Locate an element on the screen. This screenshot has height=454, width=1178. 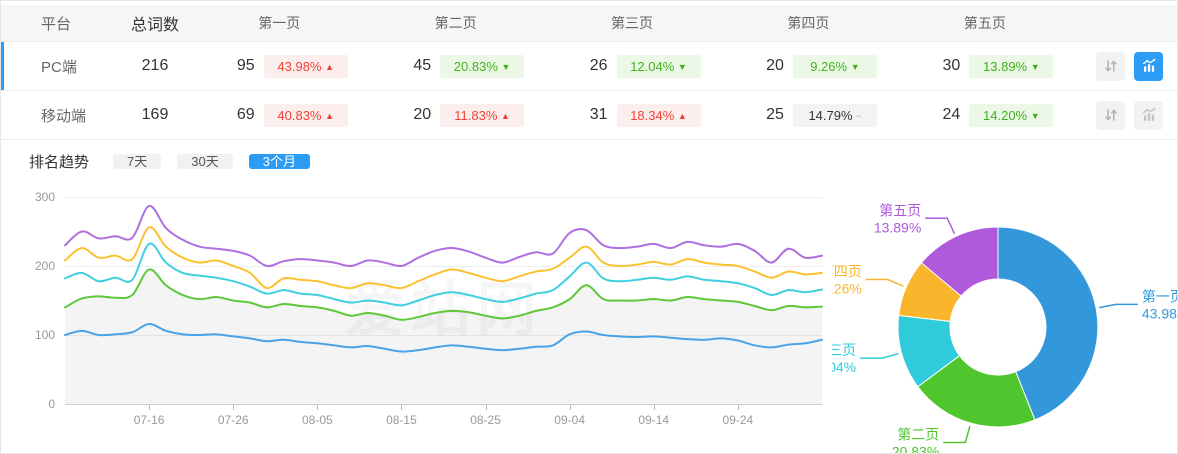
donut-label-name: 第四页 is located at coordinates (847, 271).